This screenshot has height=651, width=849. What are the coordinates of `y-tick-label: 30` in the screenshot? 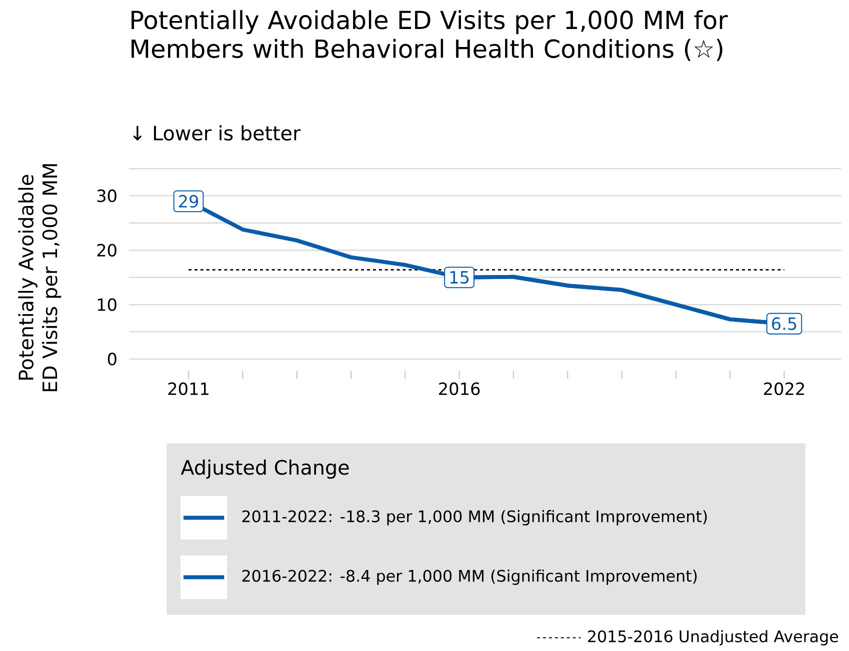 It's located at (106, 196).